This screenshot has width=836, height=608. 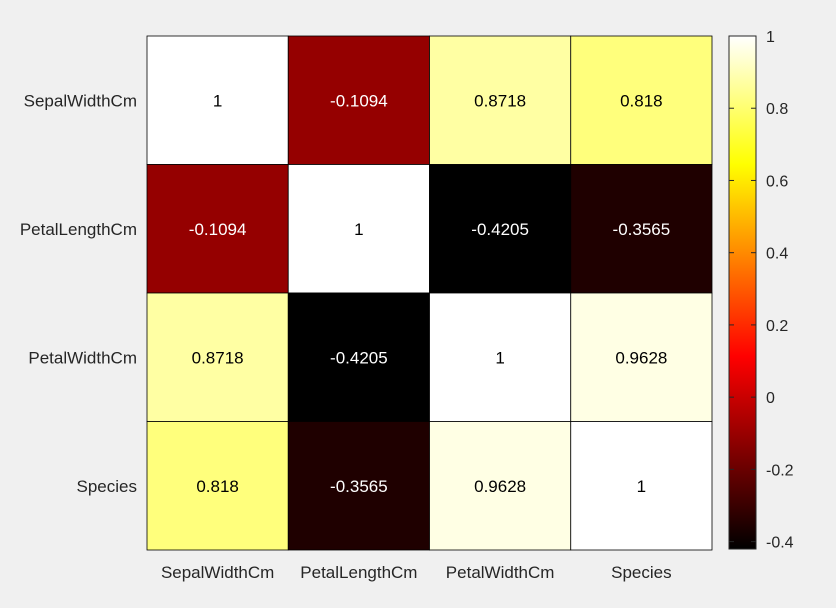 What do you see at coordinates (217, 572) in the screenshot?
I see `x-tick-label: SepalWidthCm` at bounding box center [217, 572].